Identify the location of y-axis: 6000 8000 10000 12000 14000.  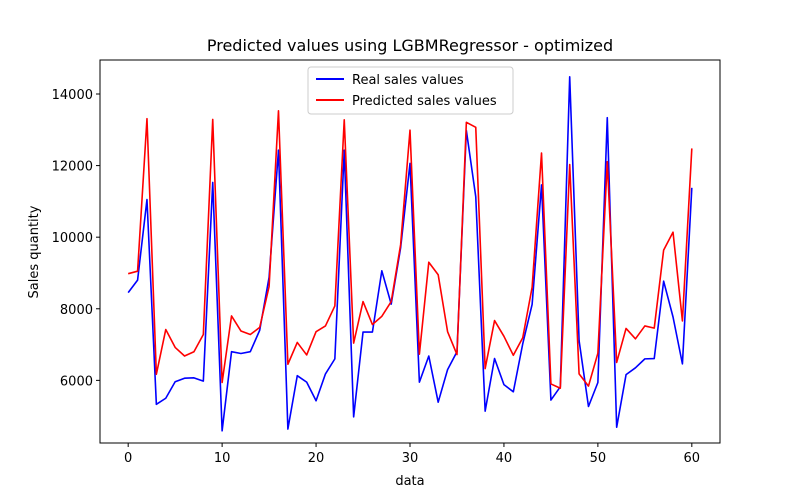
(76, 238).